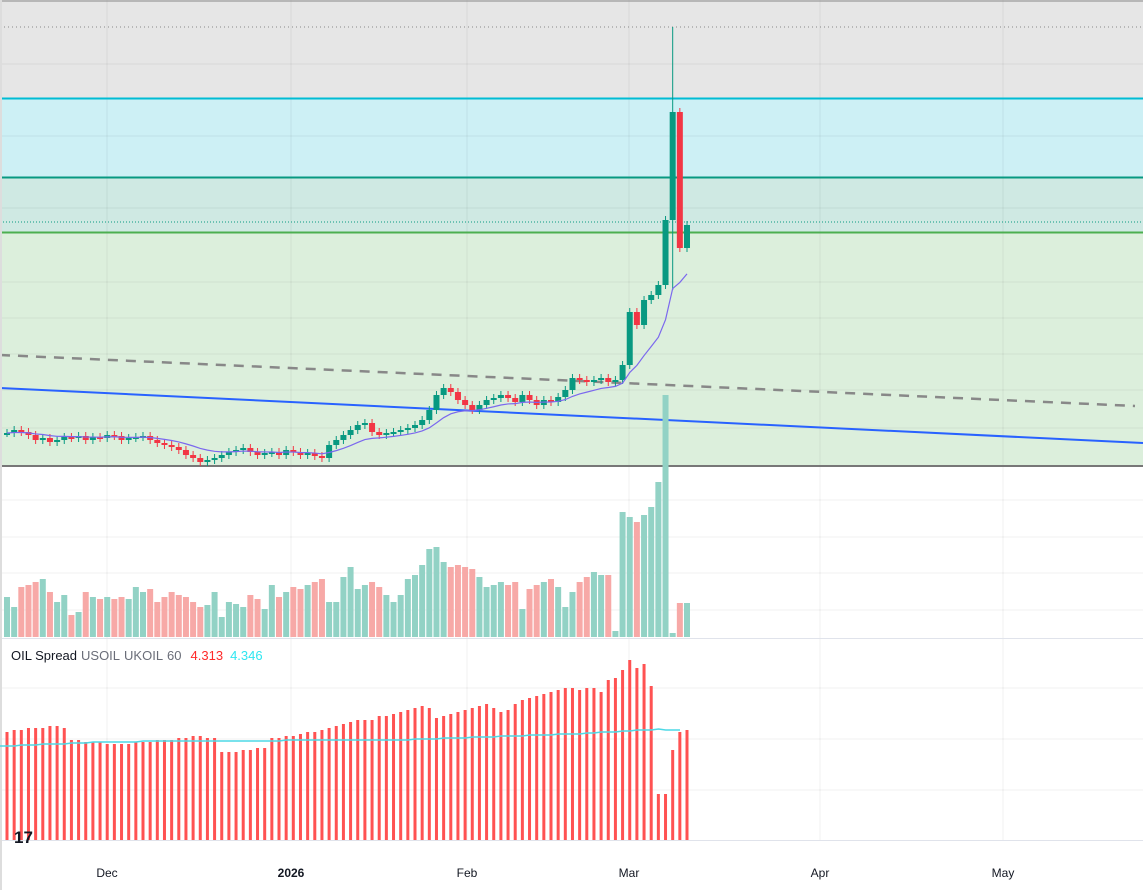 This screenshot has height=890, width=1143. Describe the element at coordinates (207, 655) in the screenshot. I see `legend-value1: 4.313` at that location.